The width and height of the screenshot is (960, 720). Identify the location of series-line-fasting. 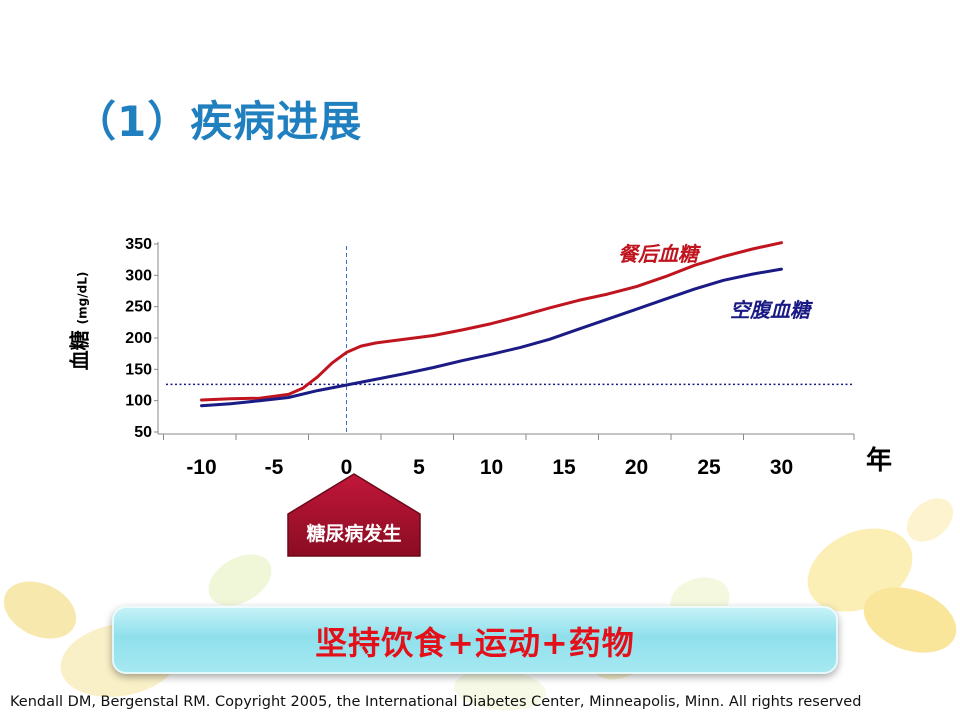
(491, 337).